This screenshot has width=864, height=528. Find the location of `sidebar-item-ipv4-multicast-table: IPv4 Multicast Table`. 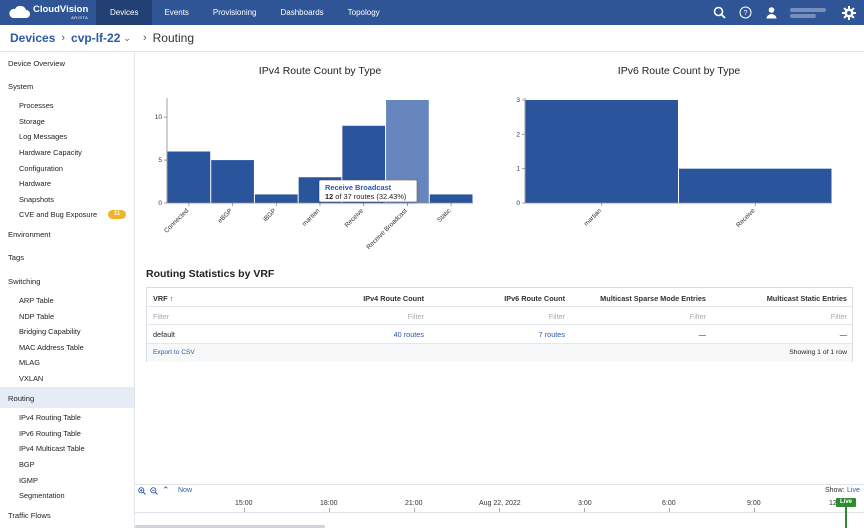

sidebar-item-ipv4-multicast-table: IPv4 Multicast Table is located at coordinates (52, 448).